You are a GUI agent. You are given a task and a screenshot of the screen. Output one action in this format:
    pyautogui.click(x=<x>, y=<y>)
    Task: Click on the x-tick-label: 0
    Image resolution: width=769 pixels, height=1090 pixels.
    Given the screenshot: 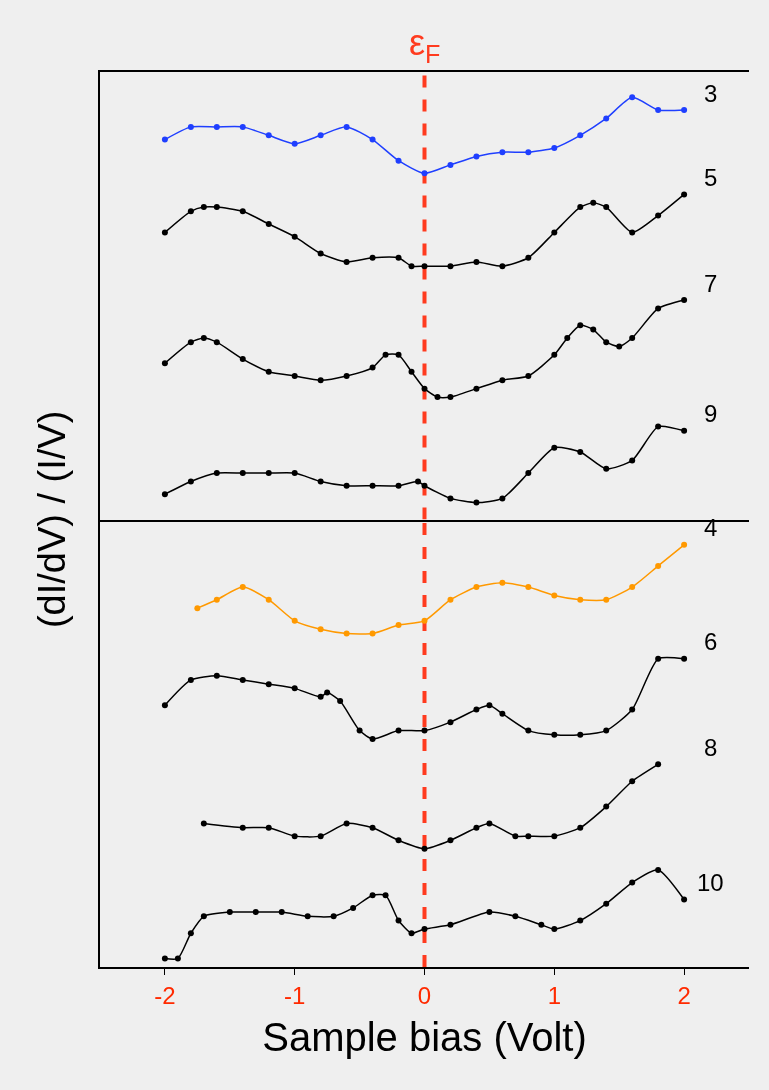 What is the action you would take?
    pyautogui.click(x=424, y=995)
    